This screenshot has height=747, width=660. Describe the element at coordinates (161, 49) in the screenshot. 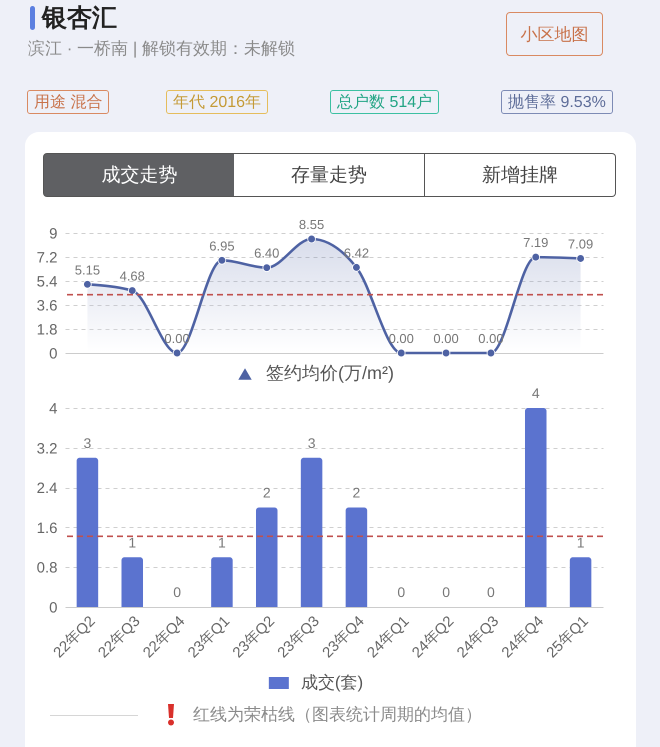

I see `text: 滨江 · 一桥南 | 解锁有效期：未解锁` at that location.